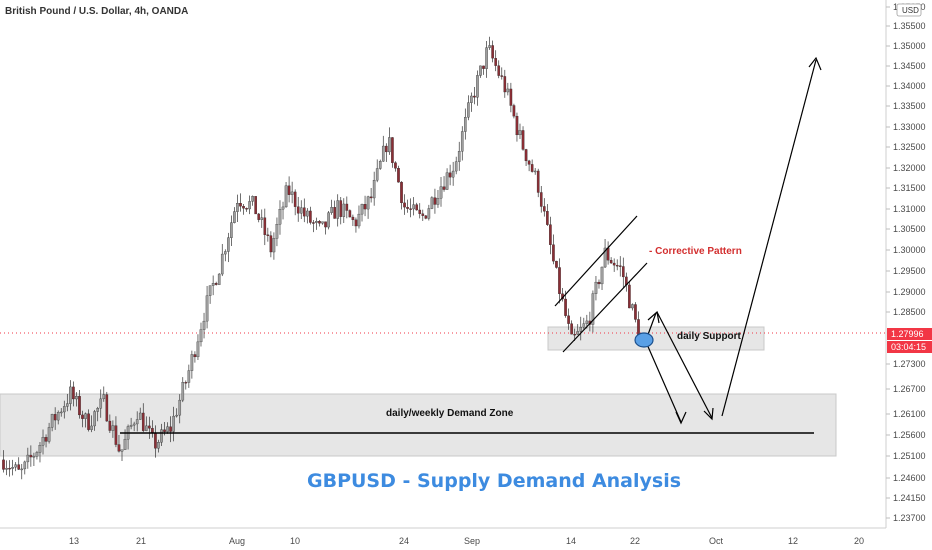  What do you see at coordinates (909, 414) in the screenshot?
I see `price-tick-label: 1.26100` at bounding box center [909, 414].